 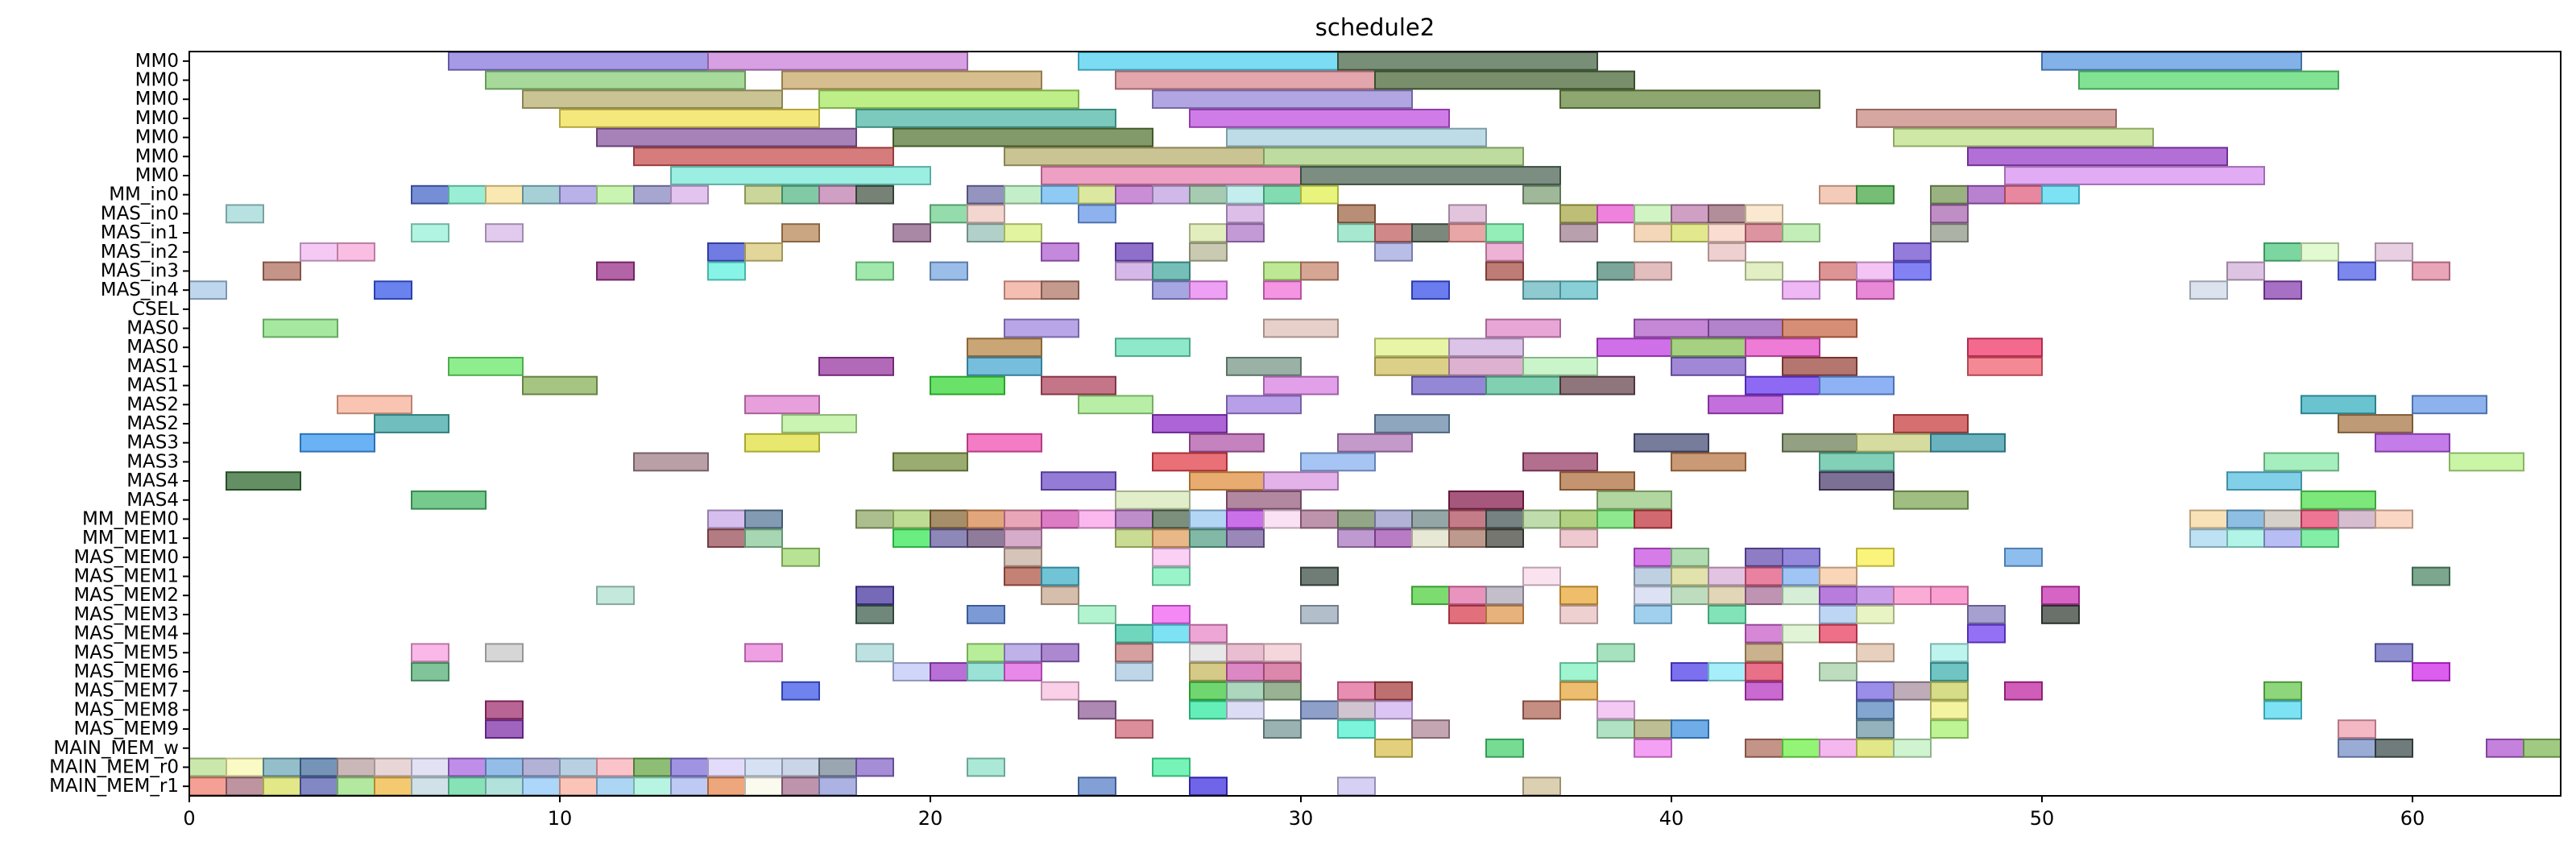 What do you see at coordinates (126, 576) in the screenshot?
I see `y-tick-label: MAS_MEM1` at bounding box center [126, 576].